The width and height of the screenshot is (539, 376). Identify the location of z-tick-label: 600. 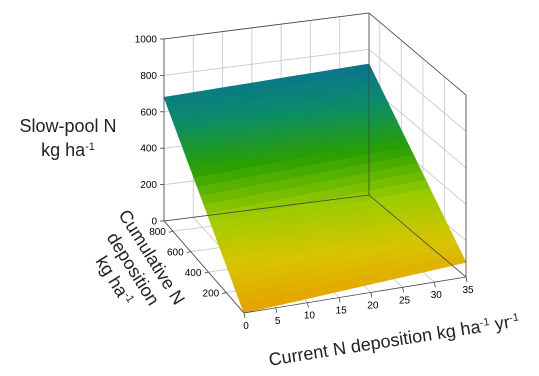
(148, 112).